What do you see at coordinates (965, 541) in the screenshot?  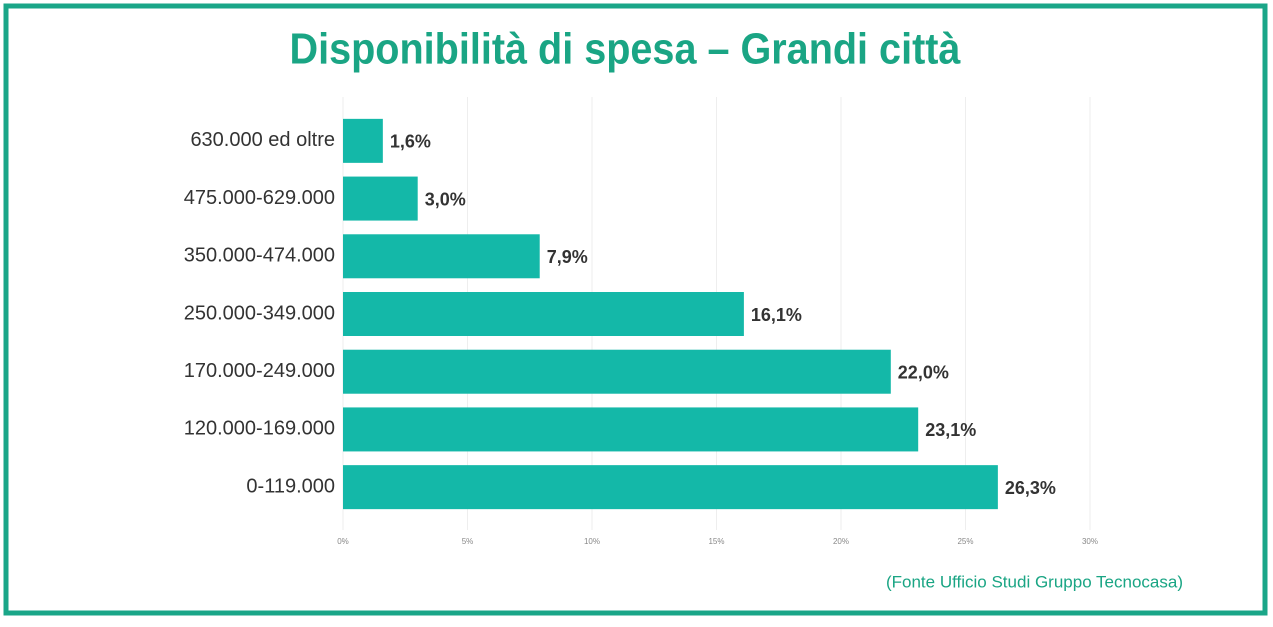 I see `x-tick-label: 25%` at bounding box center [965, 541].